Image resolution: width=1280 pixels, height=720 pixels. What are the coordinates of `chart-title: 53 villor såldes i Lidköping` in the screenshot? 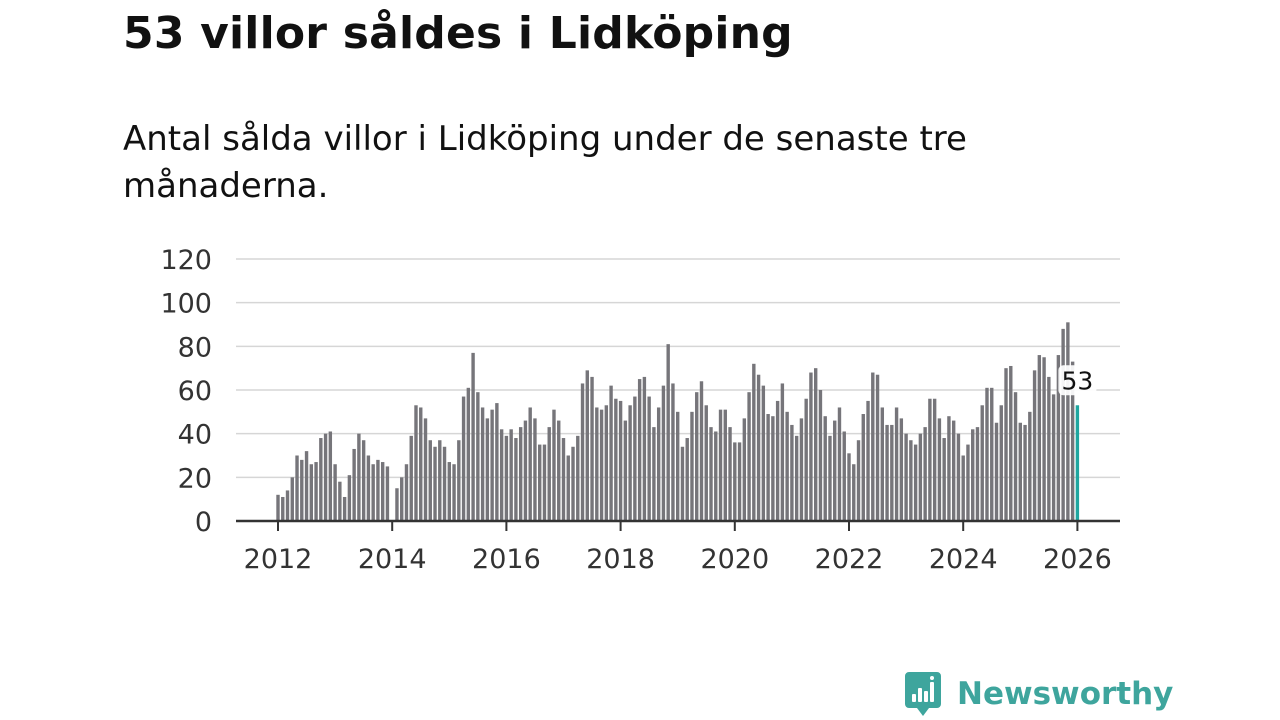 It's located at (458, 33).